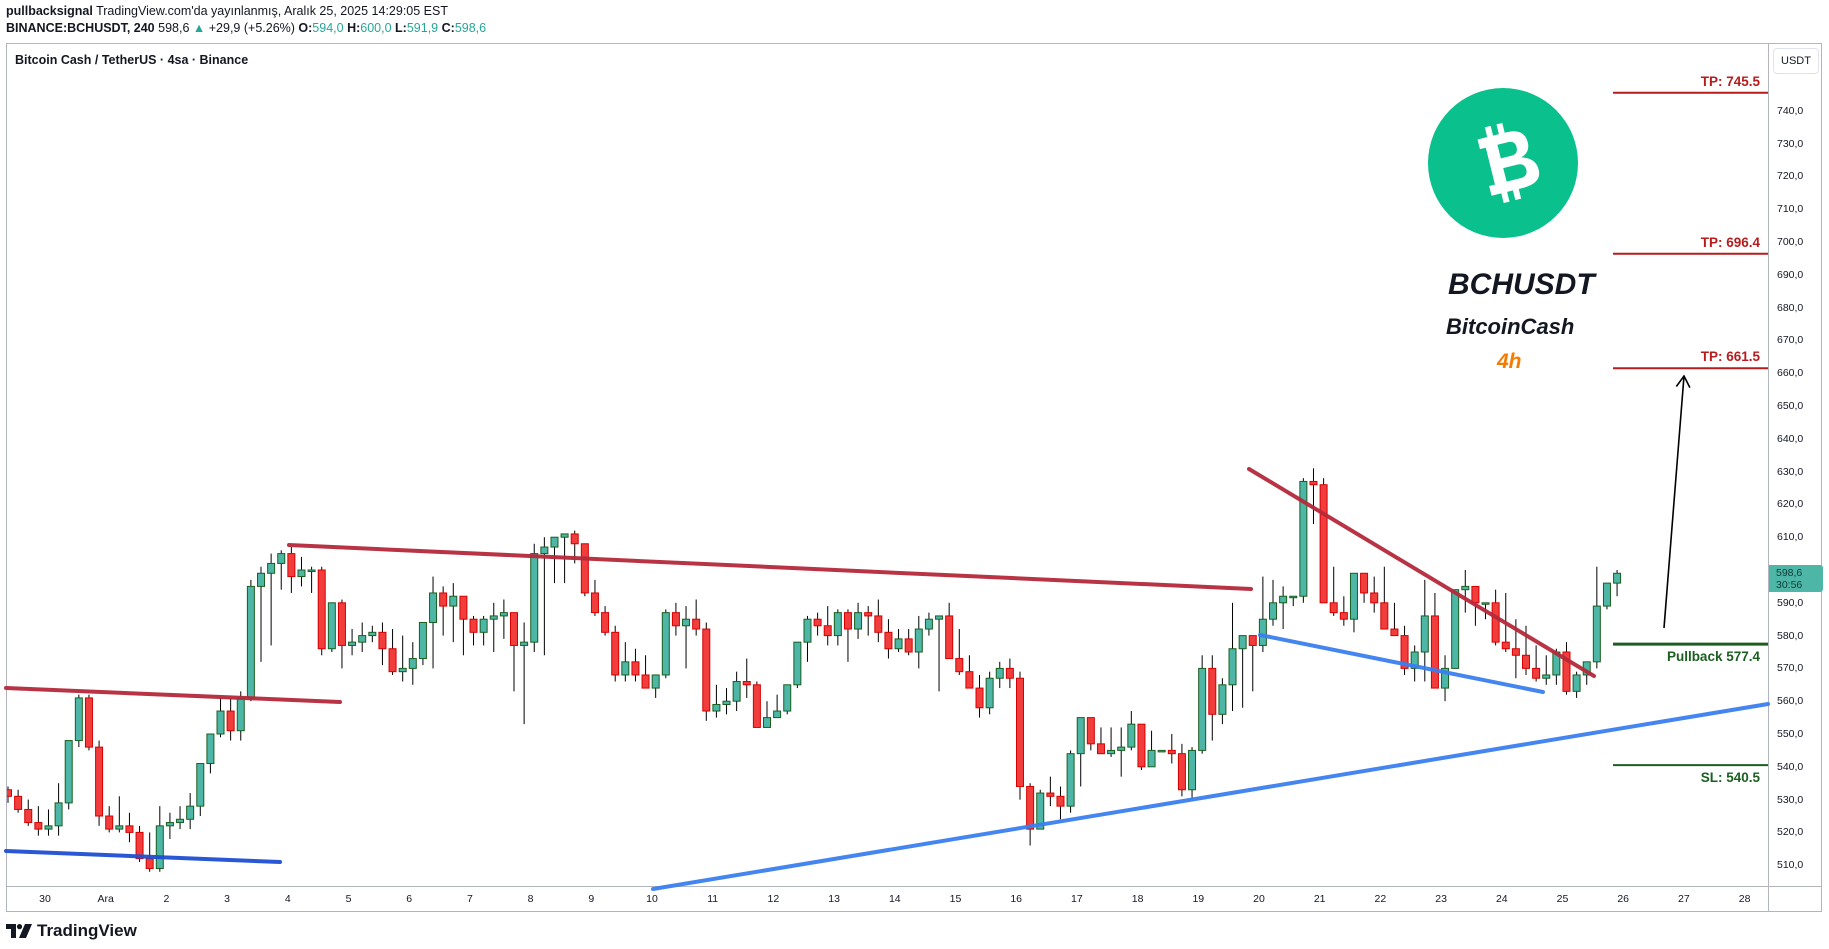  I want to click on price-axis-divider, so click(1768, 477).